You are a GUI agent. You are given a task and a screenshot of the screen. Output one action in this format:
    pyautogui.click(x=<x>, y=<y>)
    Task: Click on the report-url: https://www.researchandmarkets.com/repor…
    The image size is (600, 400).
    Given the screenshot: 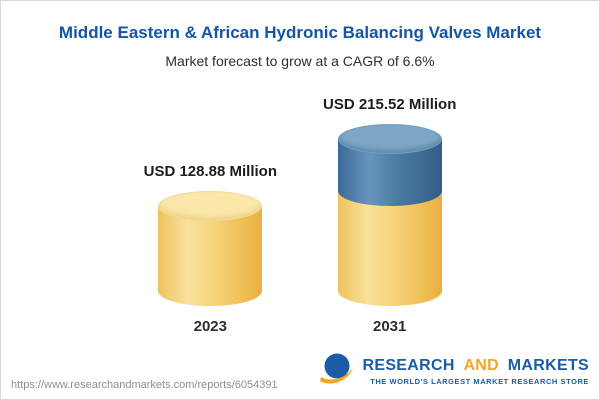 What is the action you would take?
    pyautogui.click(x=144, y=385)
    